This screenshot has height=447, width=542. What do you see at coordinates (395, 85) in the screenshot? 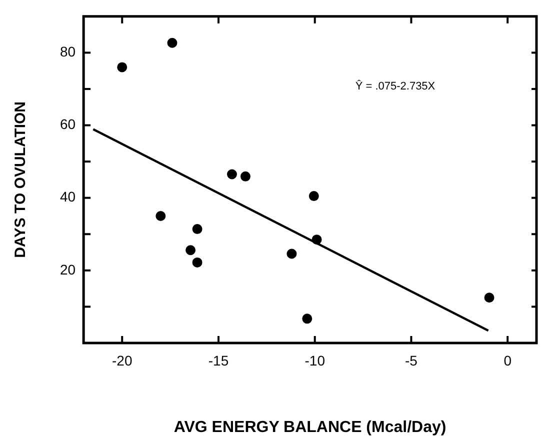
I see `annotation: Ŷ = .075-2.735X` at bounding box center [395, 85].